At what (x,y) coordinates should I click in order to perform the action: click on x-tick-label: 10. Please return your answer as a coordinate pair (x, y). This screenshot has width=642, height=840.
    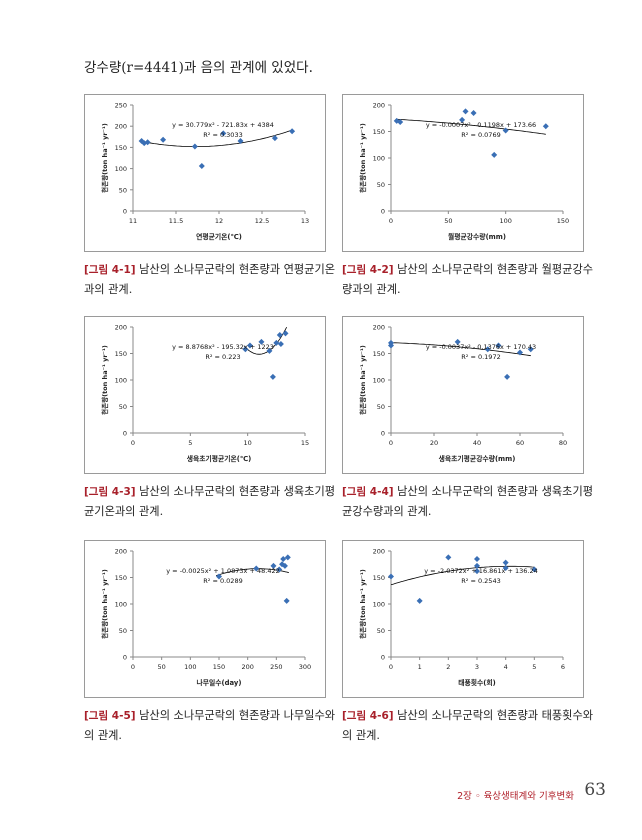
    Looking at the image, I should click on (248, 443).